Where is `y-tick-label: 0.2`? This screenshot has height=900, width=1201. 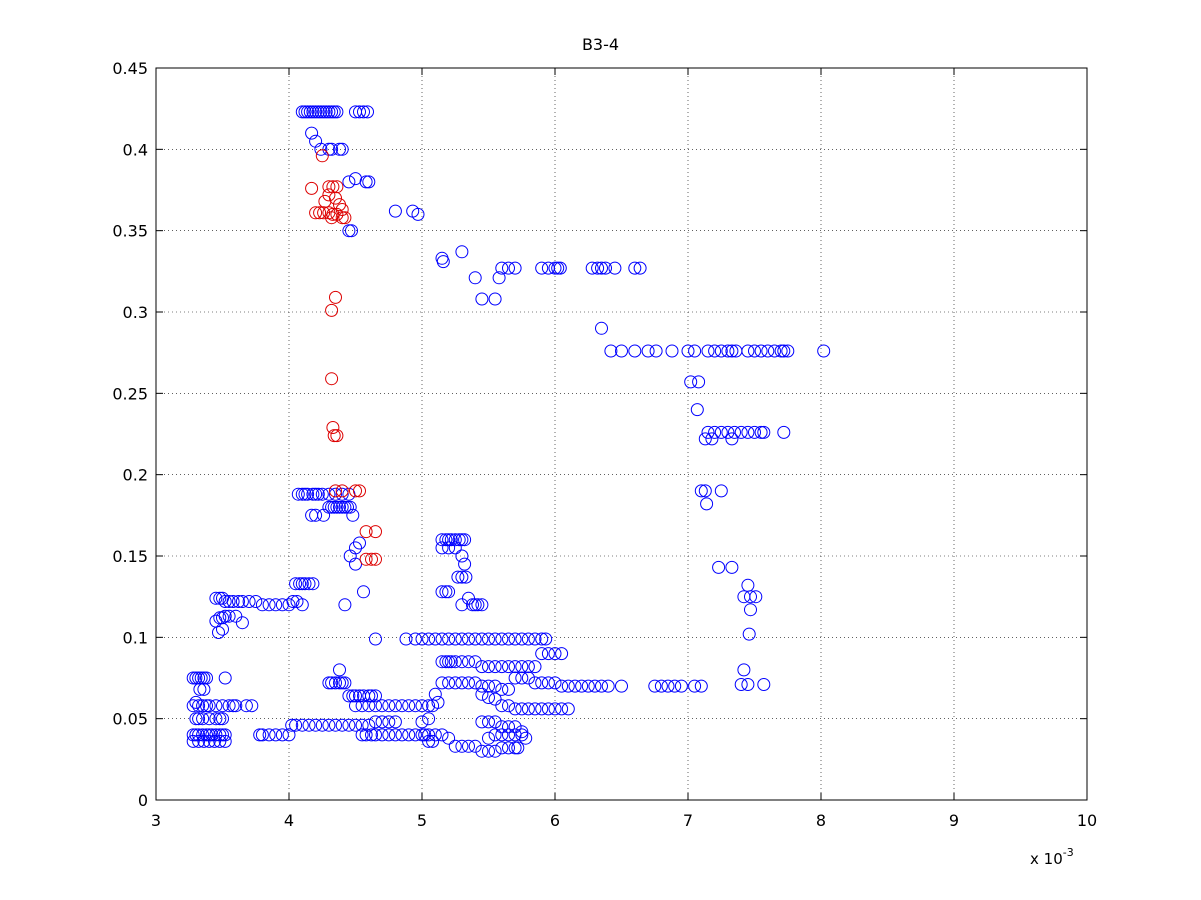
y-tick-label: 0.2 is located at coordinates (135, 475).